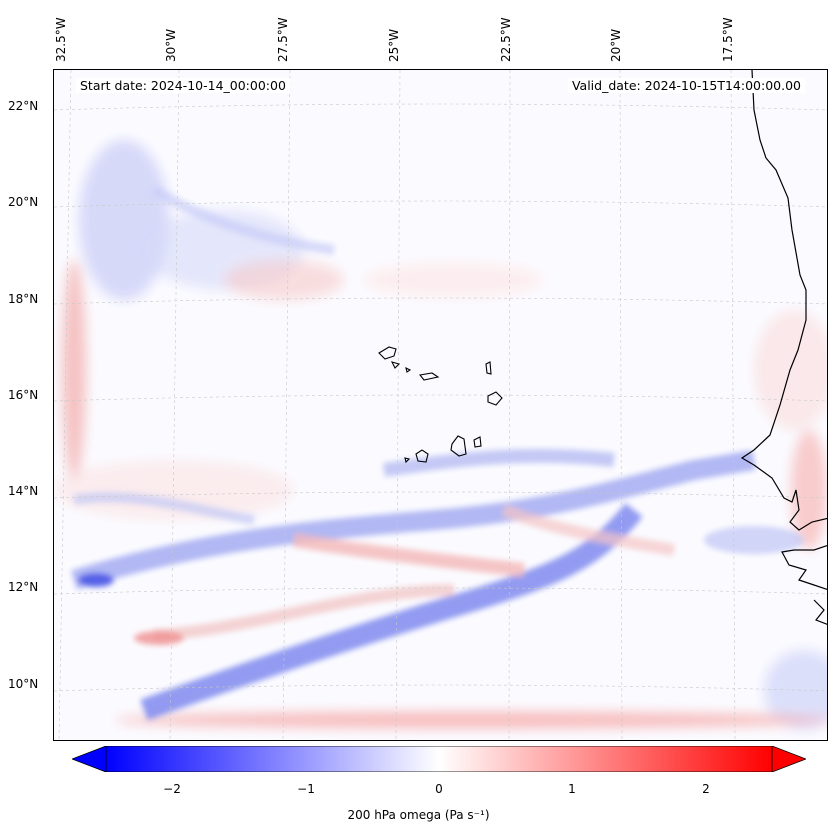 The width and height of the screenshot is (837, 839). I want to click on colorbar-label: 200 hPa omega (Pa s⁻¹), so click(418, 815).